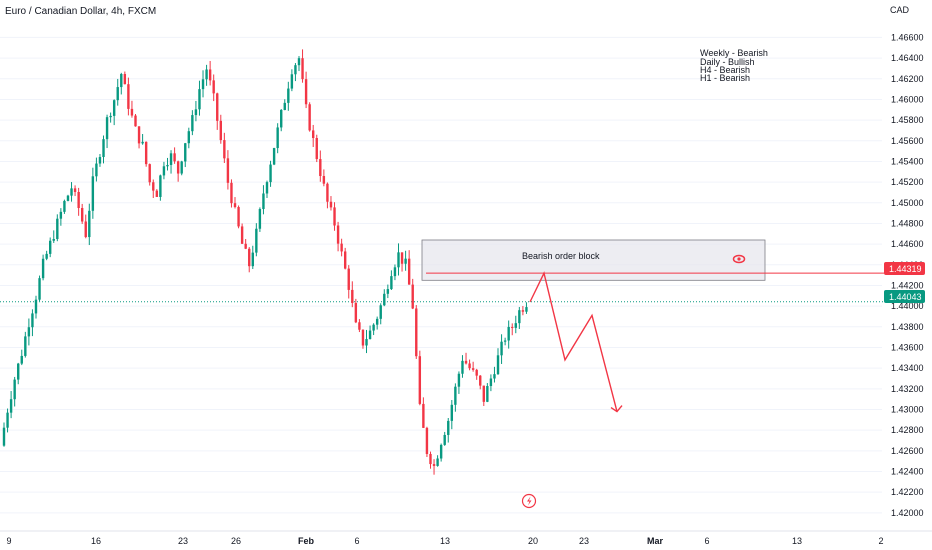 The height and width of the screenshot is (550, 932). I want to click on lightning-icon, so click(529, 501).